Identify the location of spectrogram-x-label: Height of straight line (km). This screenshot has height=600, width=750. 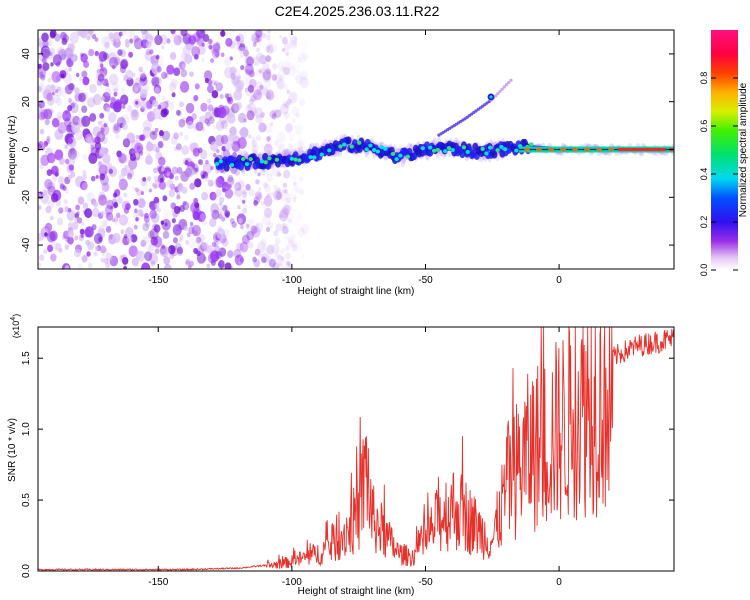
(356, 291).